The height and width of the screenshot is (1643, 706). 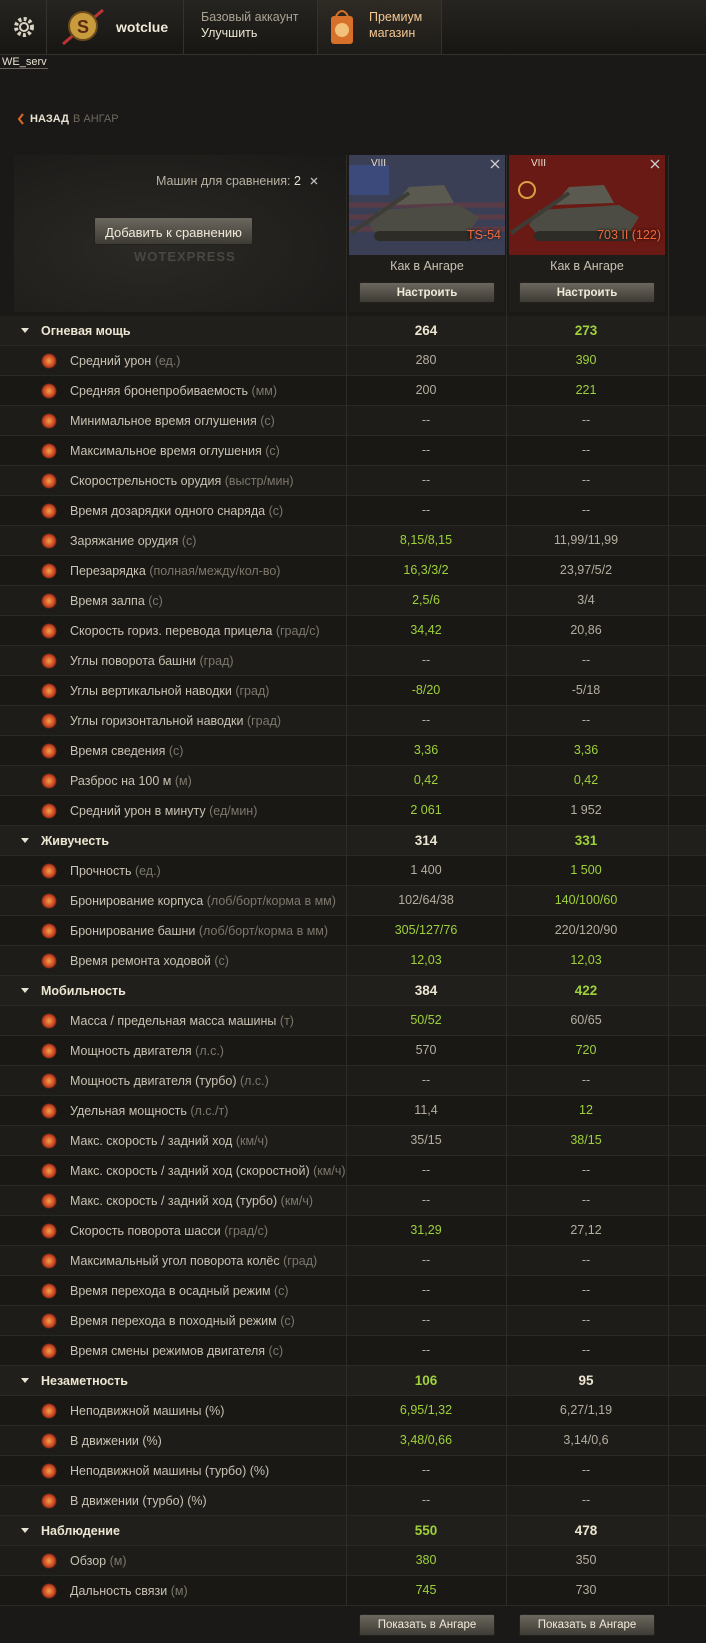 I want to click on label-text: В движении (турбо) (%), so click(x=138, y=1501).